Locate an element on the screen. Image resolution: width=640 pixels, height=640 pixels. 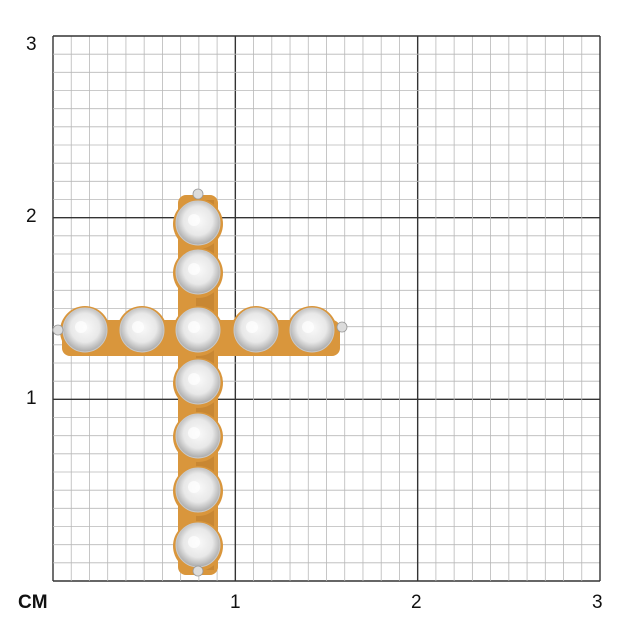
y-label-3: 3 is located at coordinates (31, 44).